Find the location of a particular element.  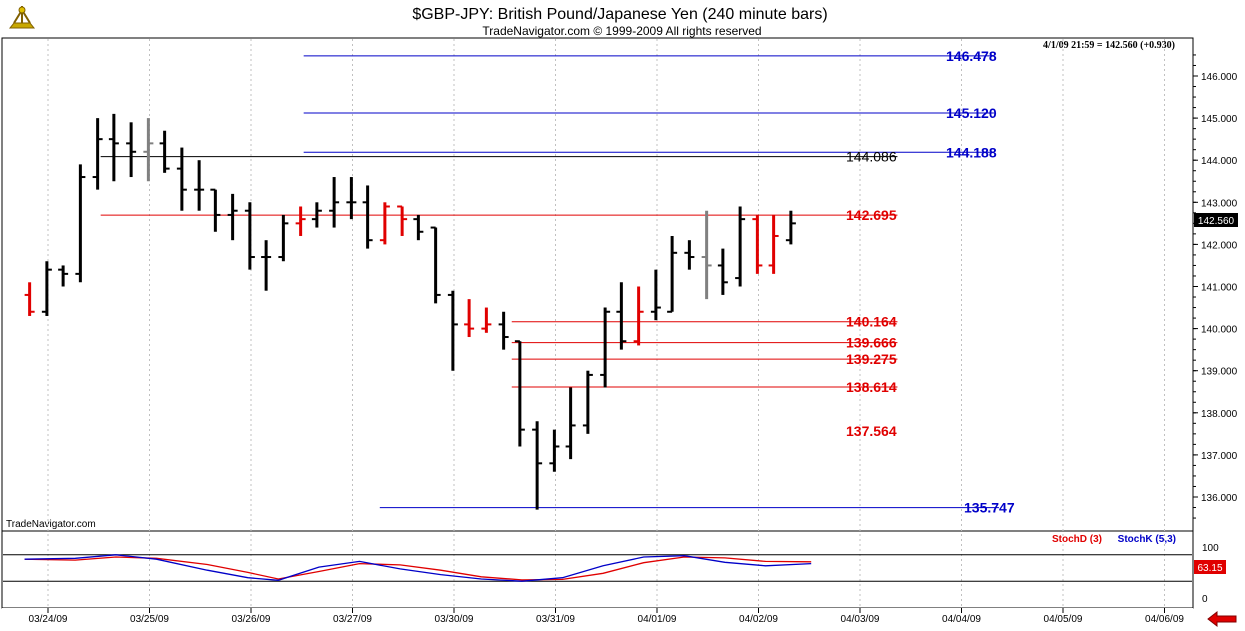

x-axis-bar is located at coordinates (597, 619).